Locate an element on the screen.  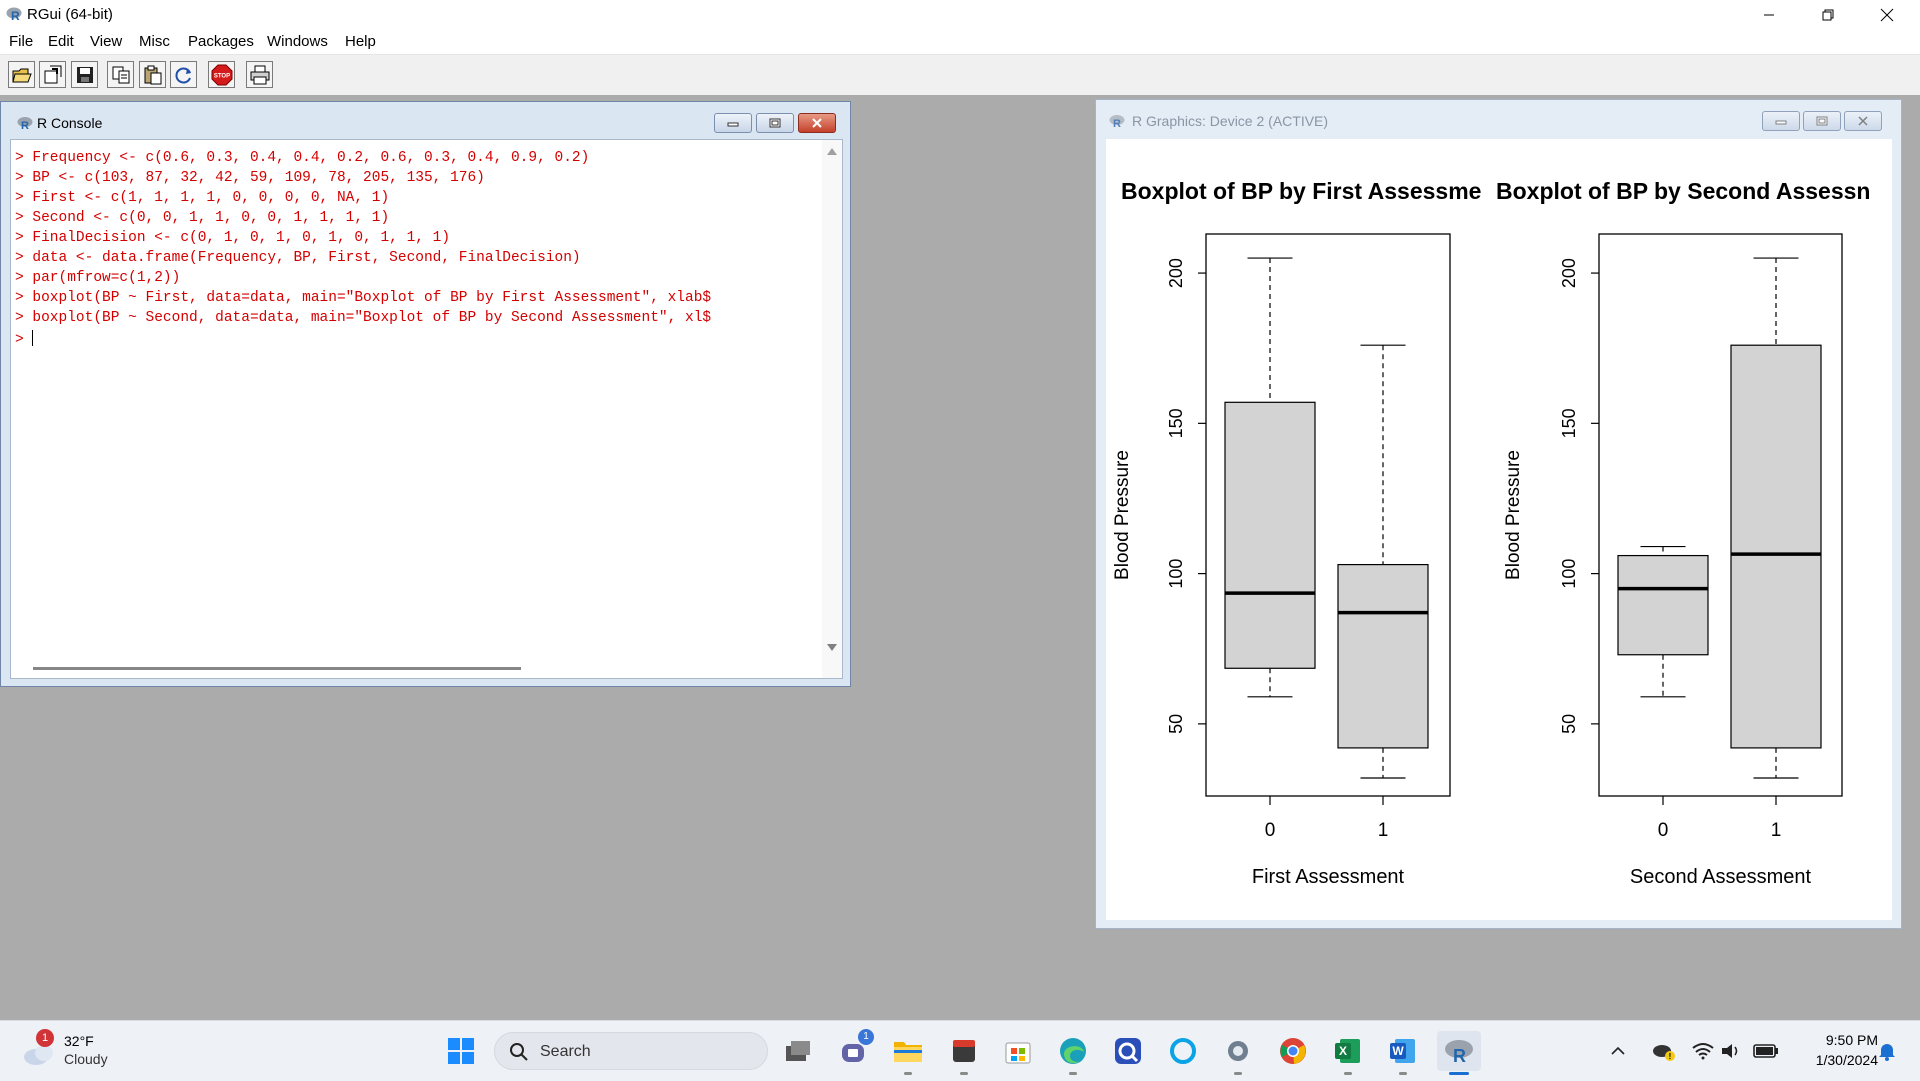
restore-button is located at coordinates (1828, 15).